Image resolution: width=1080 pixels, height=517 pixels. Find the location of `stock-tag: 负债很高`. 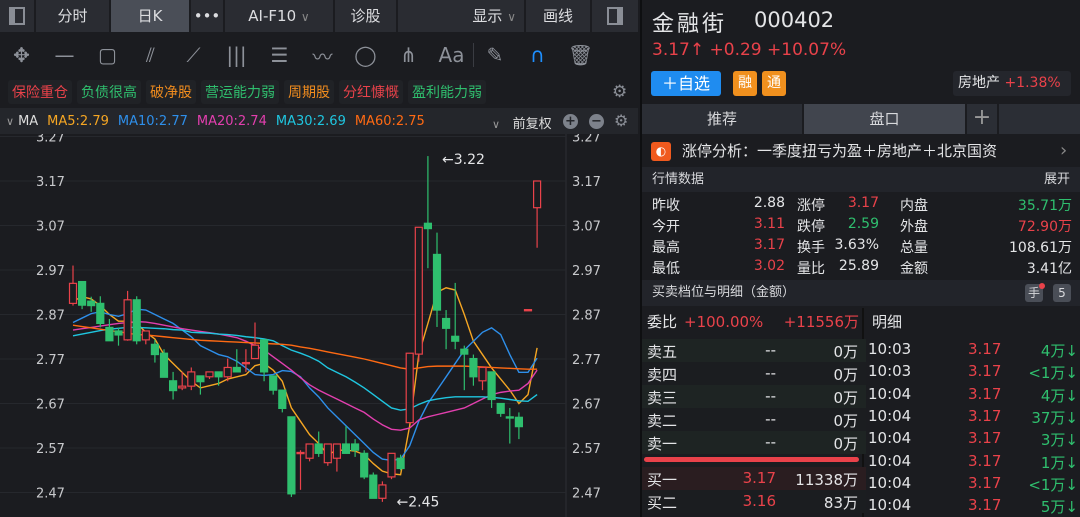

stock-tag: 负债很高 is located at coordinates (109, 92).